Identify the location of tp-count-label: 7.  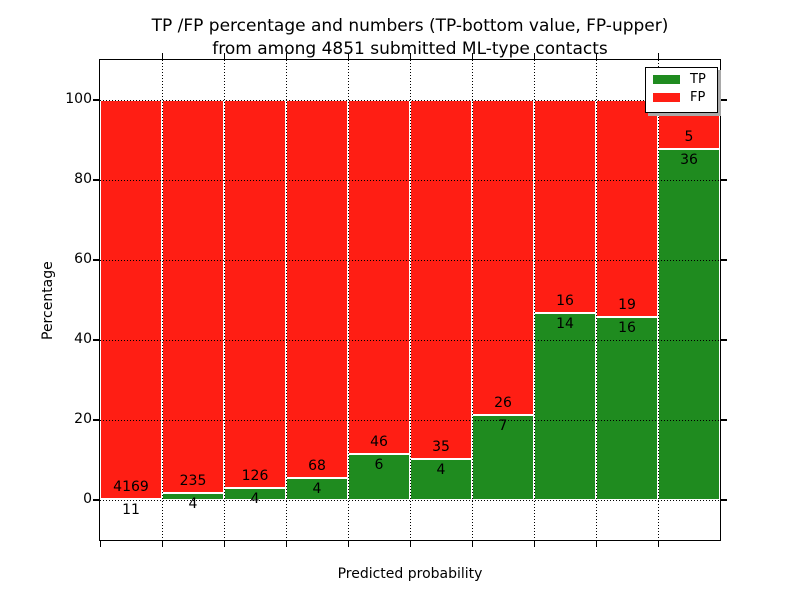
(503, 426).